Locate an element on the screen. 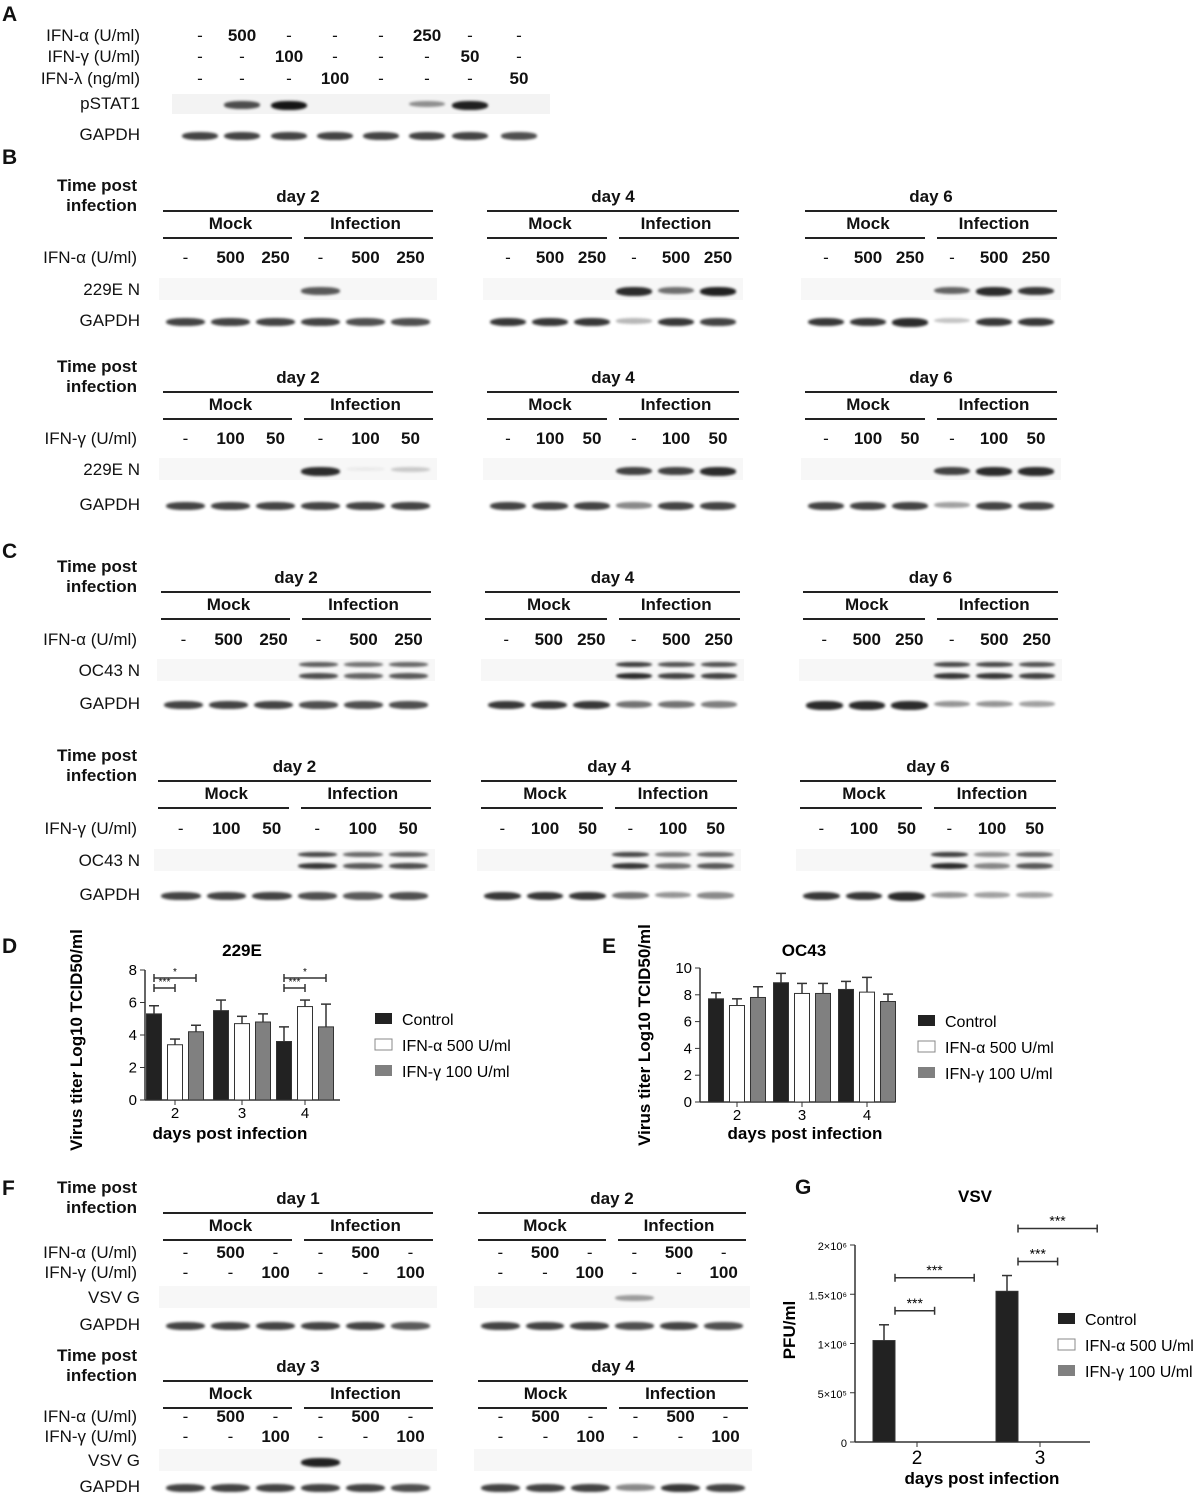 This screenshot has width=1200, height=1499. group-label-infection: Infection is located at coordinates (363, 604).